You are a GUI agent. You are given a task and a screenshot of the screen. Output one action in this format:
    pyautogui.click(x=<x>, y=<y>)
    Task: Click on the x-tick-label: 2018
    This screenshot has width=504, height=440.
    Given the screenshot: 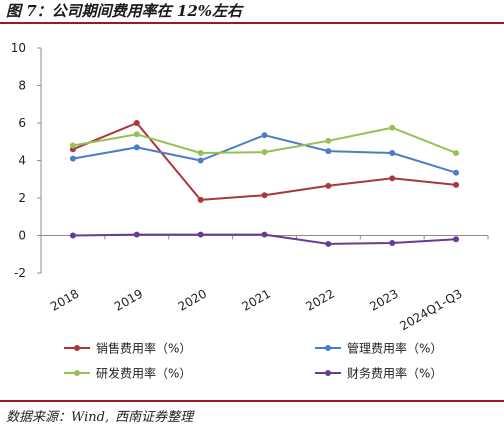 What is the action you would take?
    pyautogui.click(x=64, y=299)
    